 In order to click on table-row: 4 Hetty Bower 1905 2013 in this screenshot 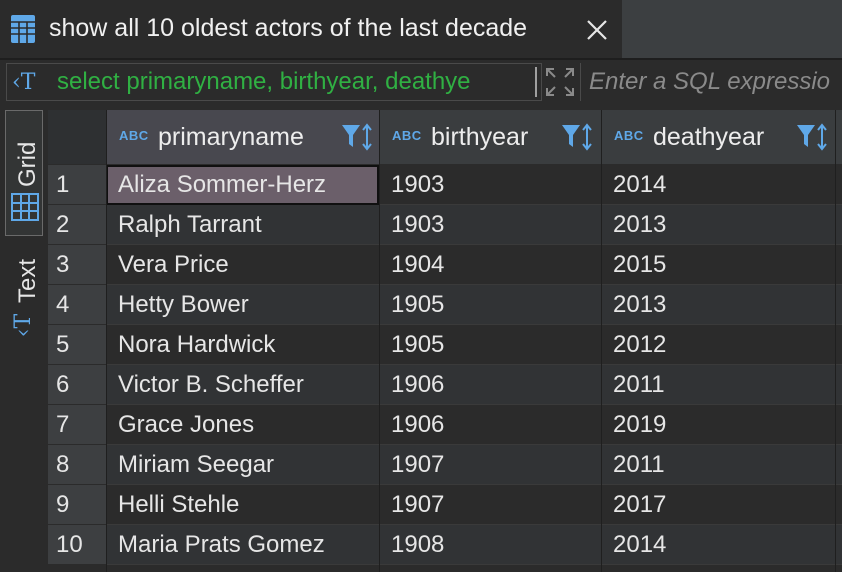, I will do `click(445, 305)`.